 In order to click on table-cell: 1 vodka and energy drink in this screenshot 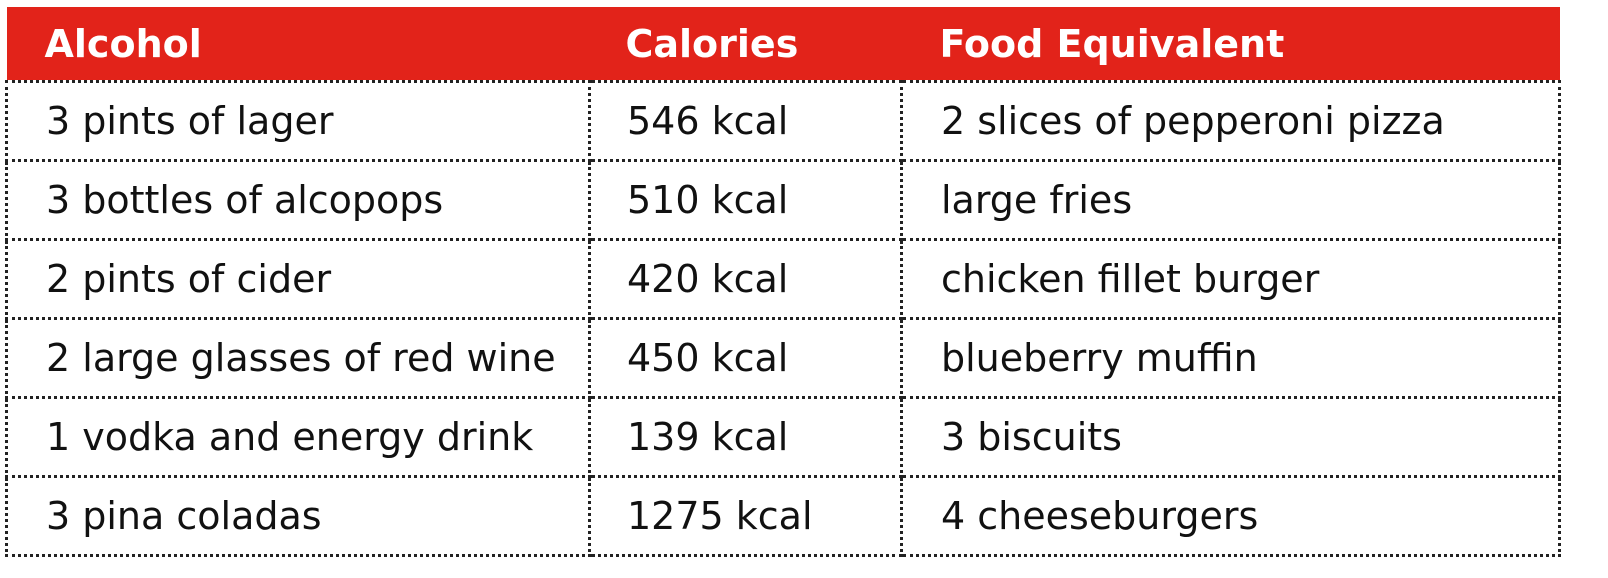, I will do `click(298, 437)`.